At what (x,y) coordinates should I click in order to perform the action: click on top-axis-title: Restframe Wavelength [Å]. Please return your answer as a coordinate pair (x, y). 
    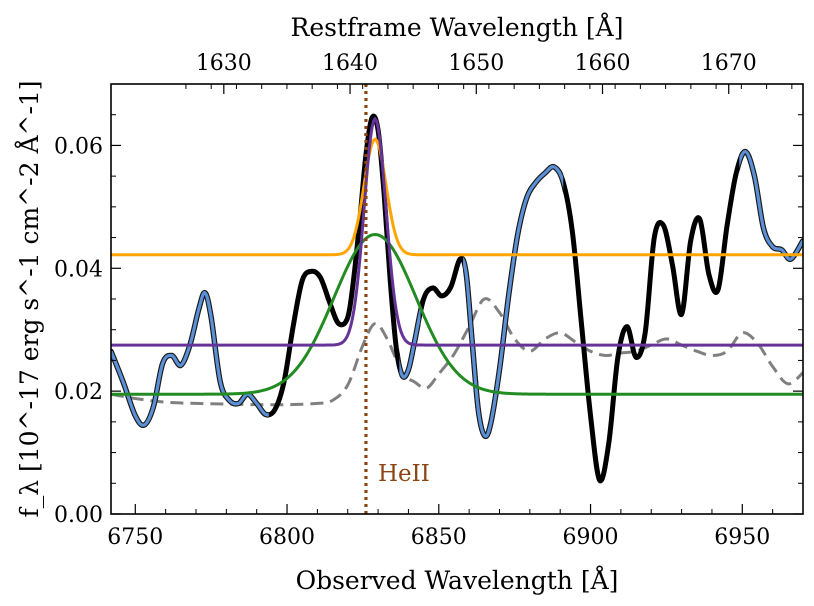
    Looking at the image, I should click on (457, 27).